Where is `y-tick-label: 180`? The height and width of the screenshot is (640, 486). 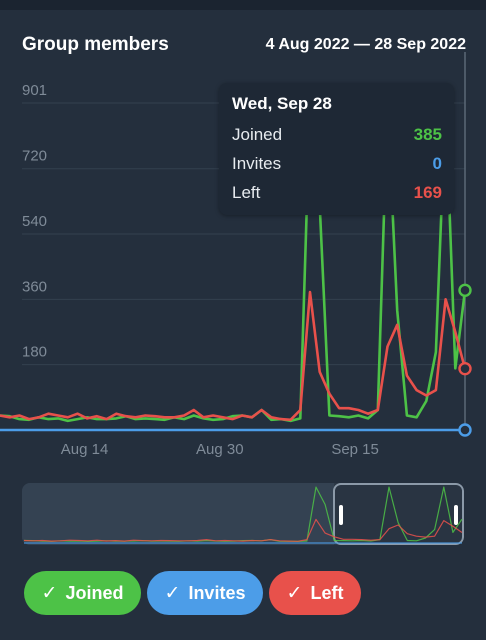 y-tick-label: 180 is located at coordinates (34, 352).